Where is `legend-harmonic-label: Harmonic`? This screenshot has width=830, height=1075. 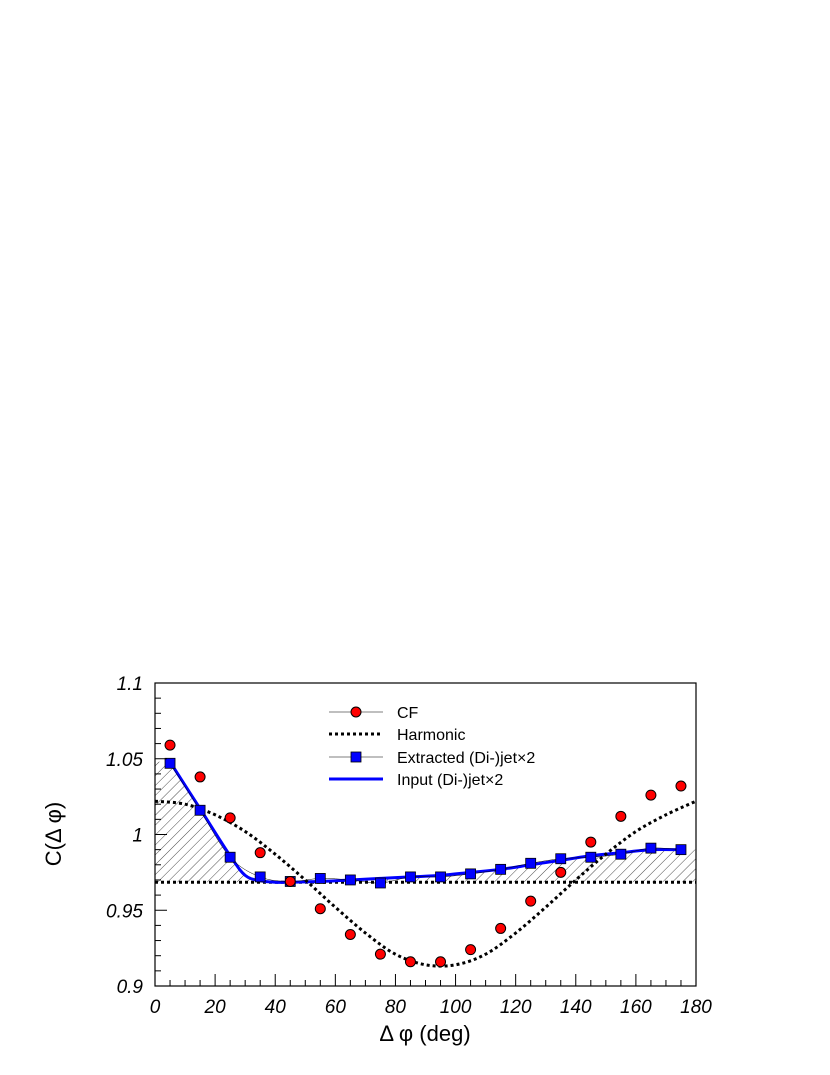 legend-harmonic-label: Harmonic is located at coordinates (431, 735).